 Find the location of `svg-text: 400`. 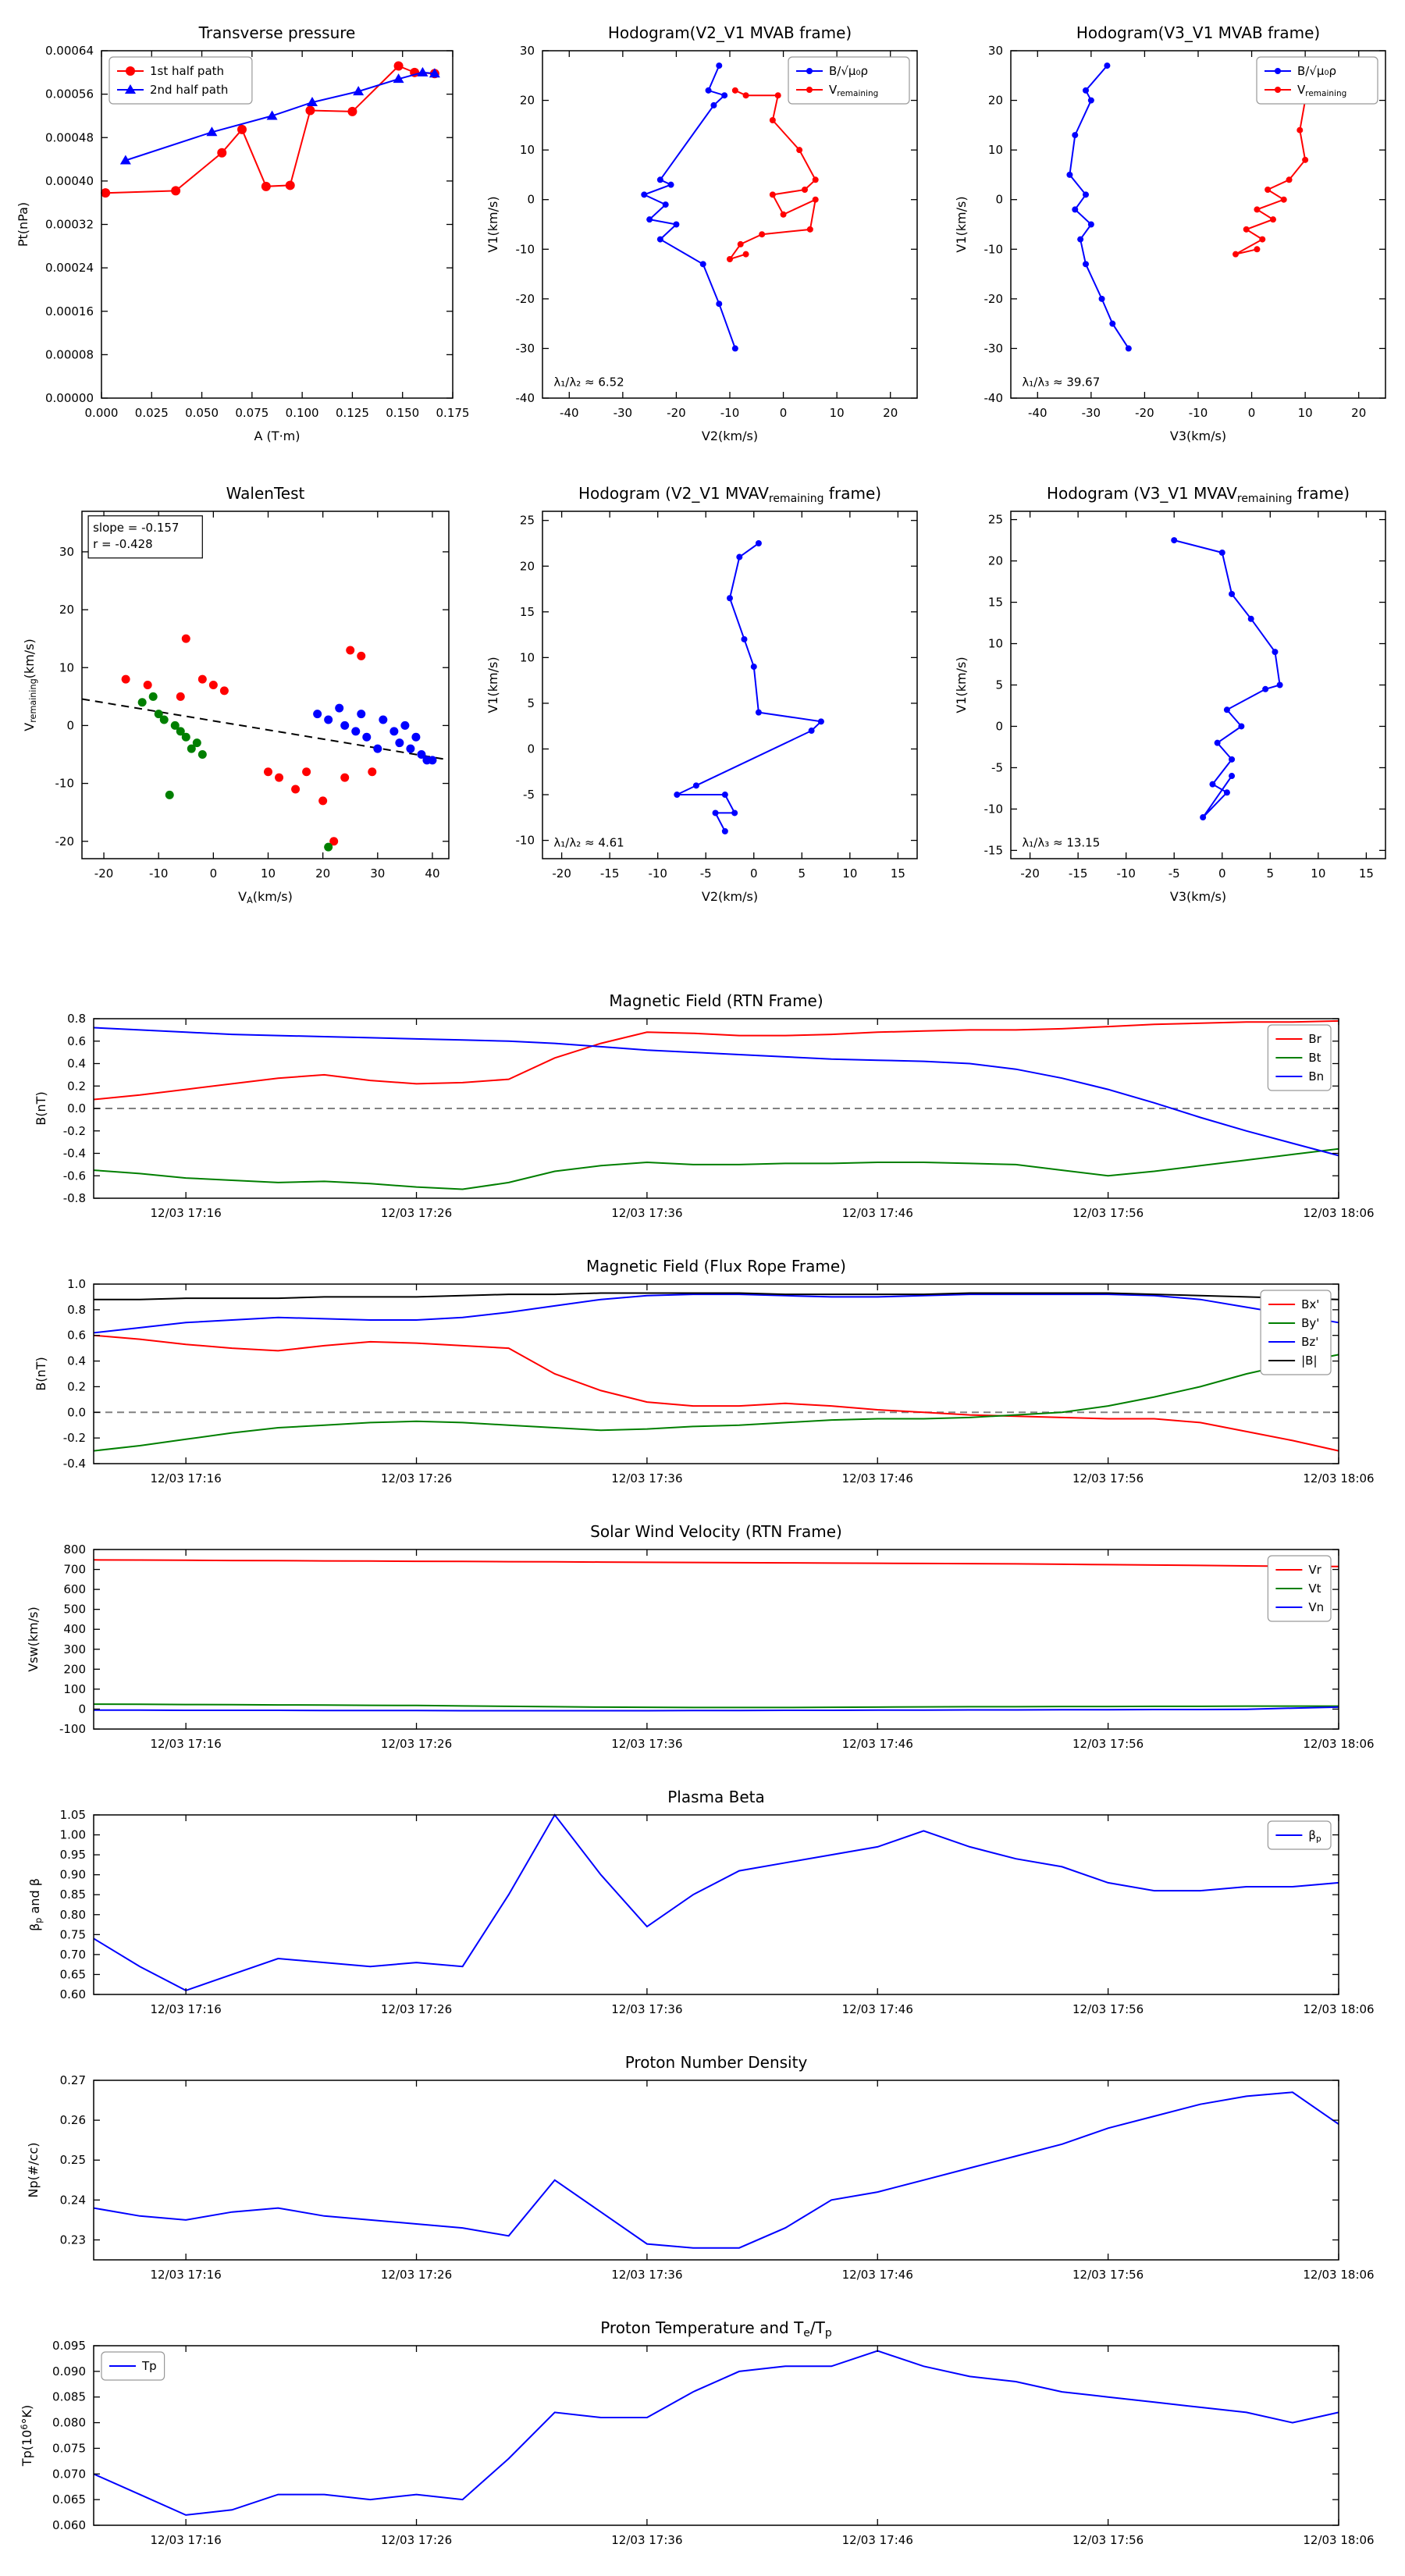

svg-text: 400 is located at coordinates (74, 1629).